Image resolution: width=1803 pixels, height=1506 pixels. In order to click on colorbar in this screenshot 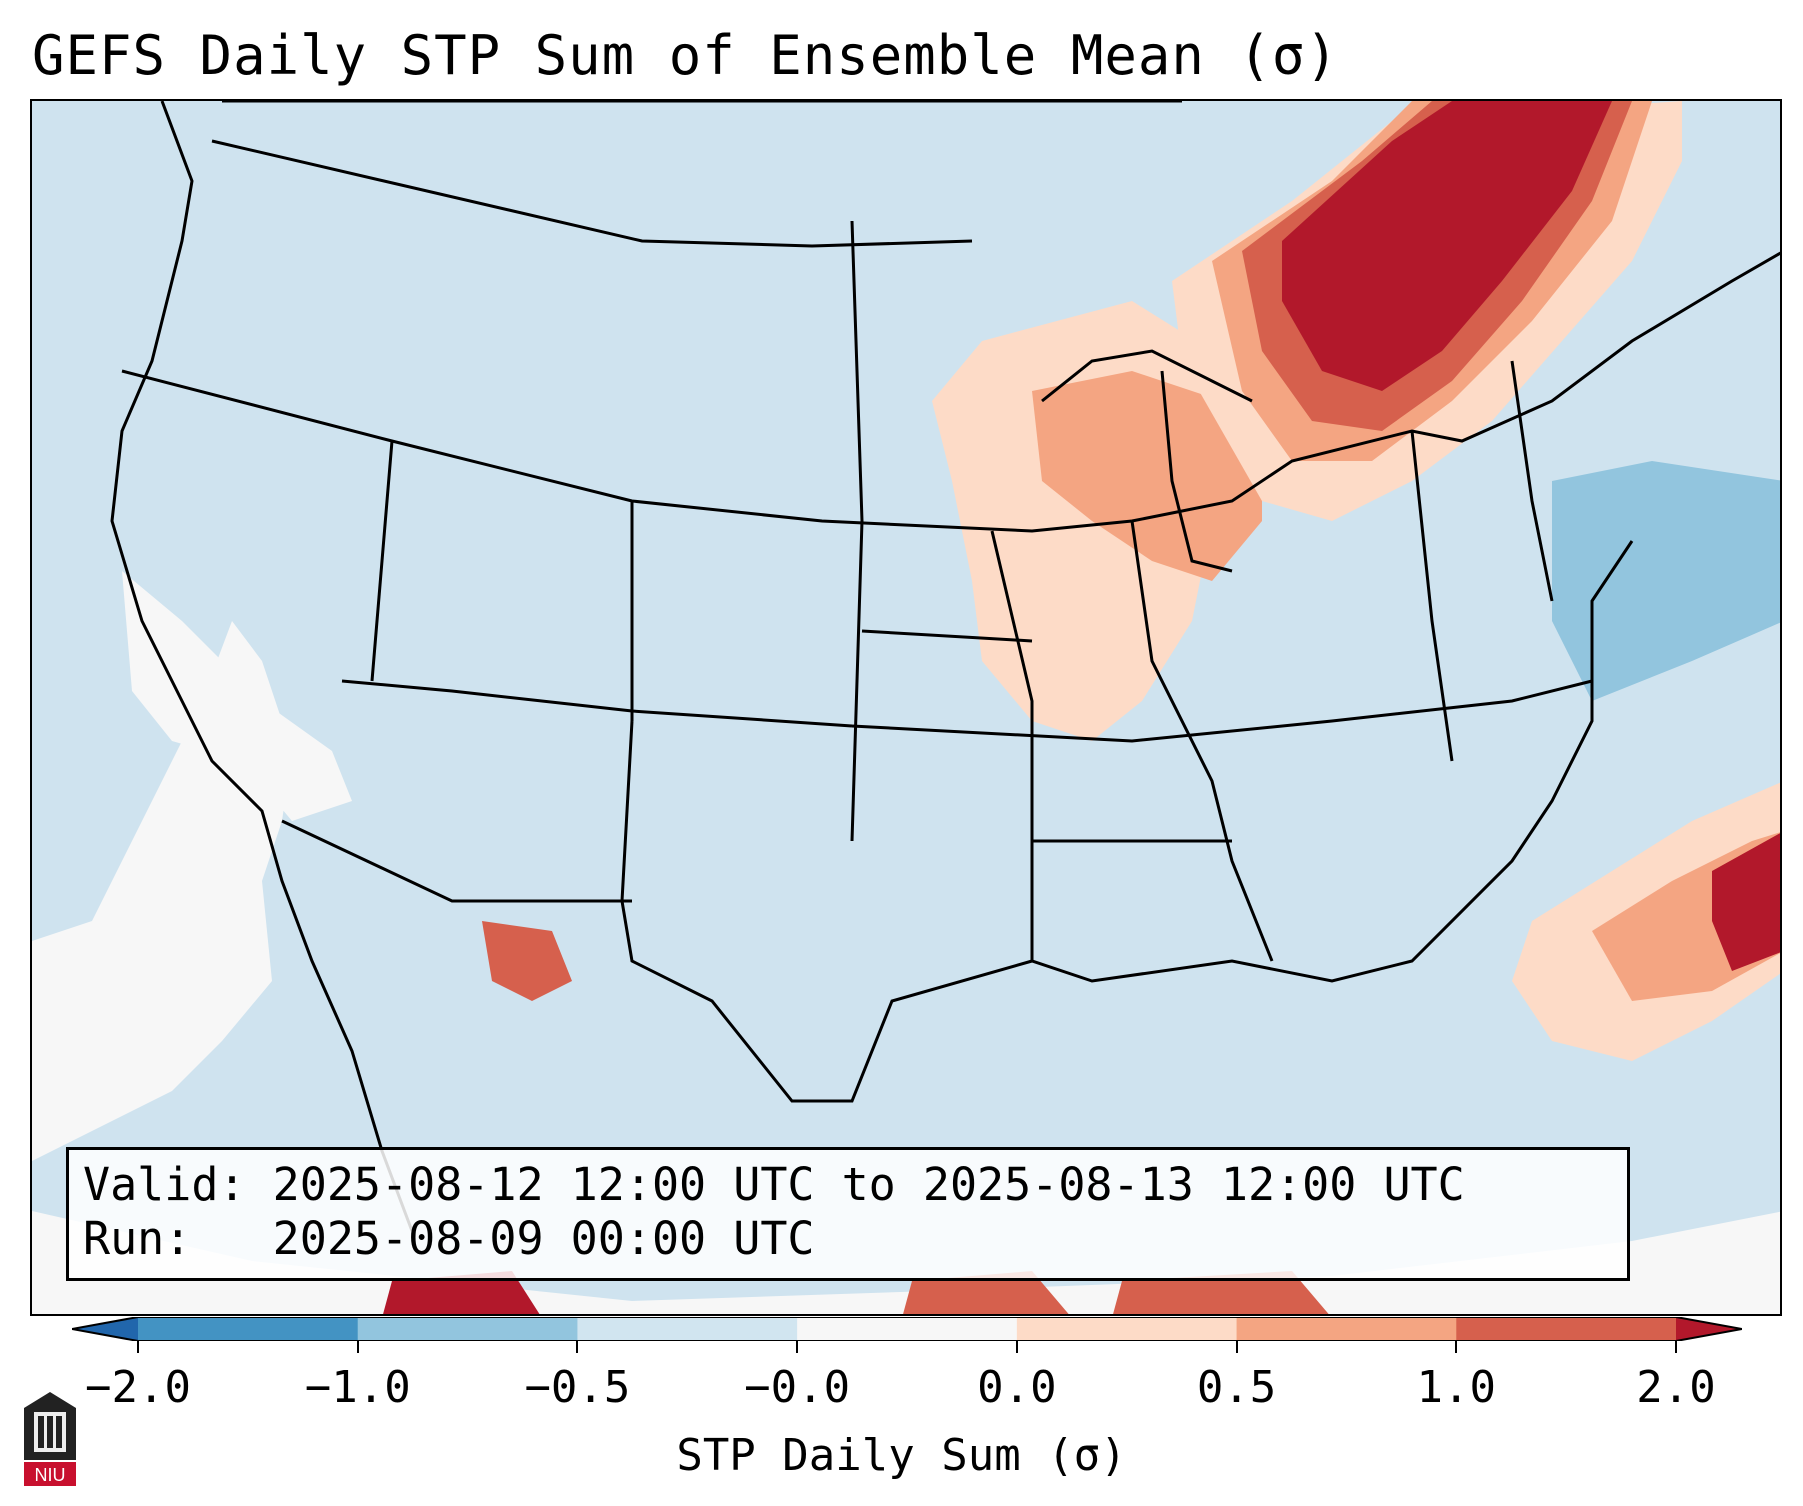, I will do `click(907, 1329)`.